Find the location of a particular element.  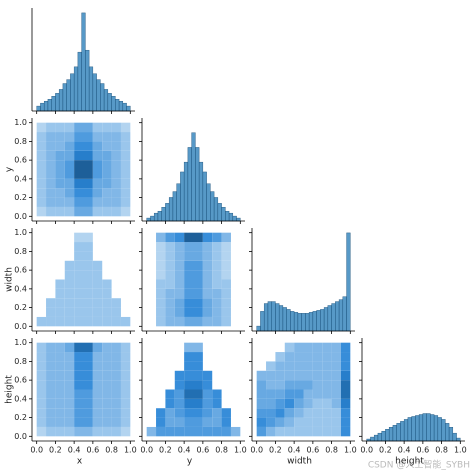

x-tick-label: 0.8 is located at coordinates (331, 450).